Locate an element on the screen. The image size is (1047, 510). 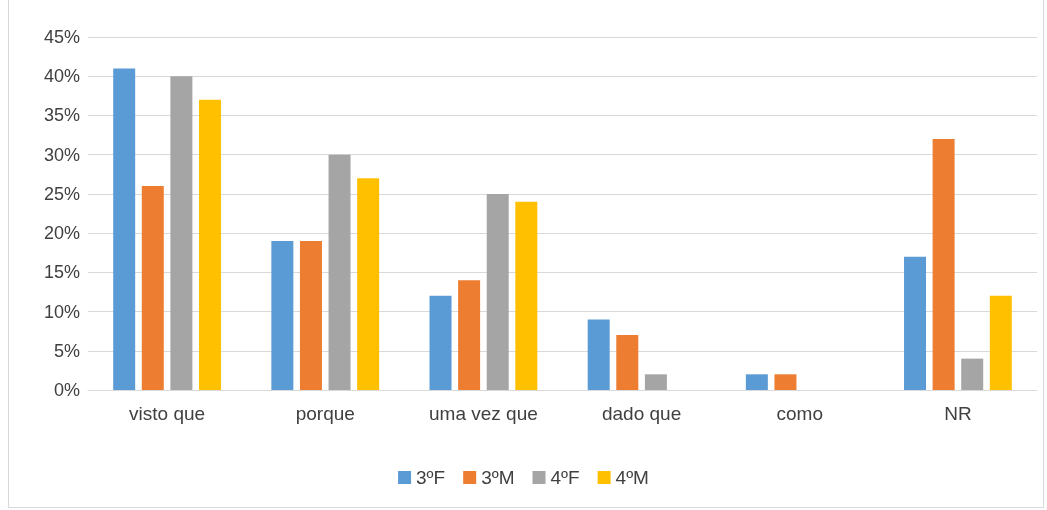
x-tick-label: porque is located at coordinates (325, 413).